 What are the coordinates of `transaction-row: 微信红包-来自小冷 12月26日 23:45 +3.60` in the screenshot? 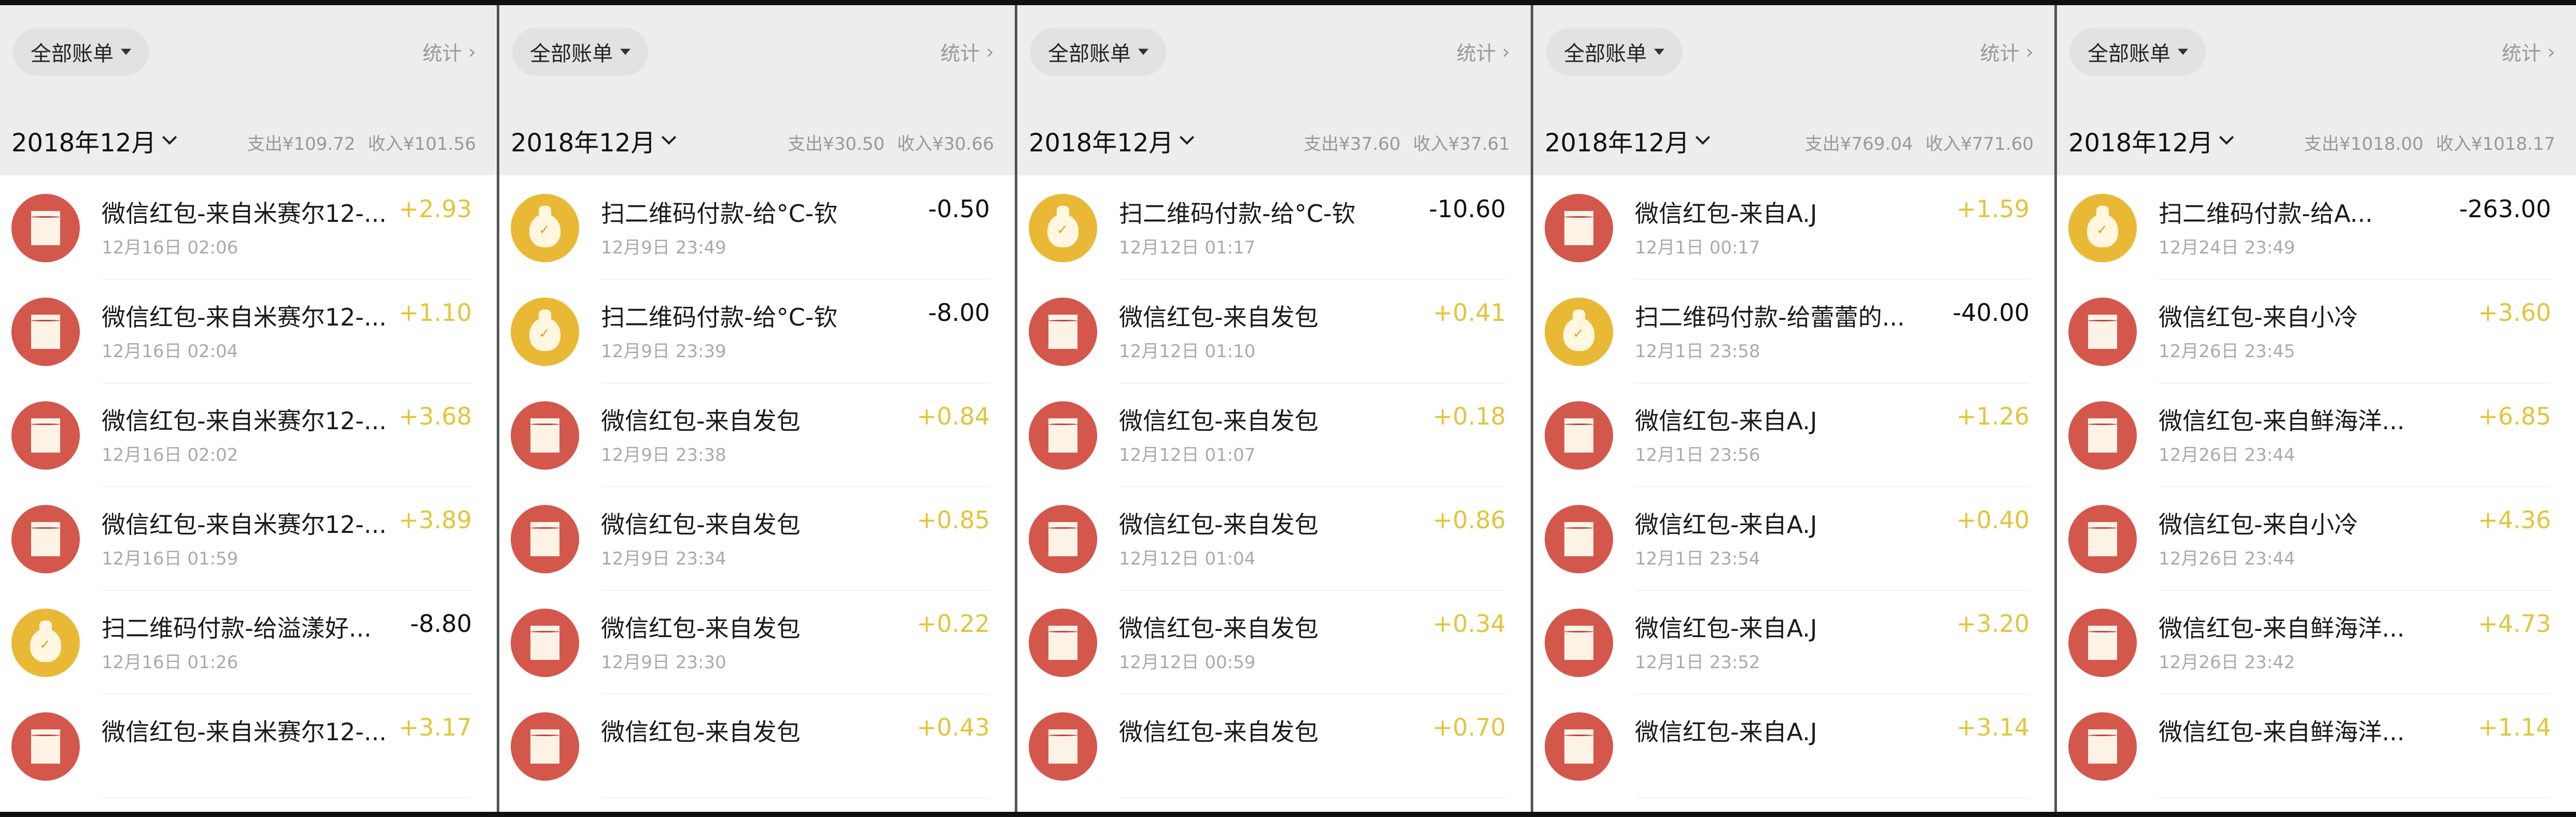 It's located at (2316, 332).